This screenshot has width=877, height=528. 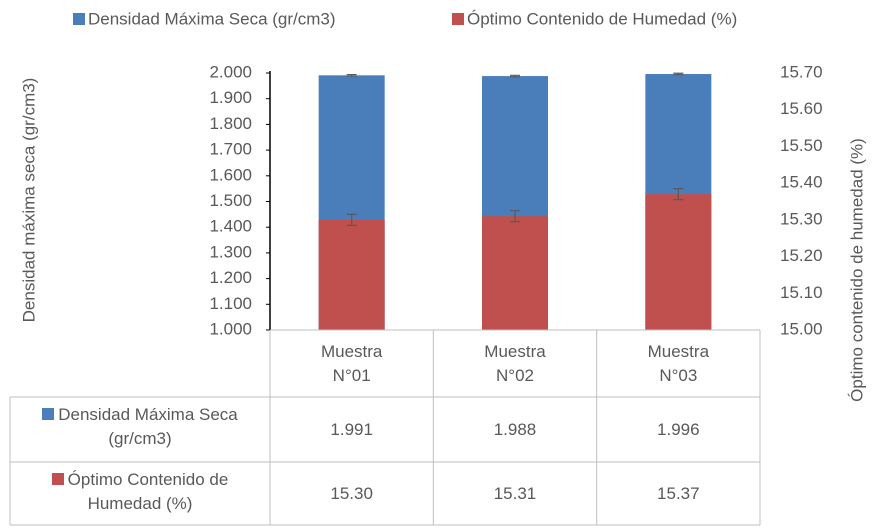 What do you see at coordinates (230, 123) in the screenshot?
I see `y-tick-label: 1.800` at bounding box center [230, 123].